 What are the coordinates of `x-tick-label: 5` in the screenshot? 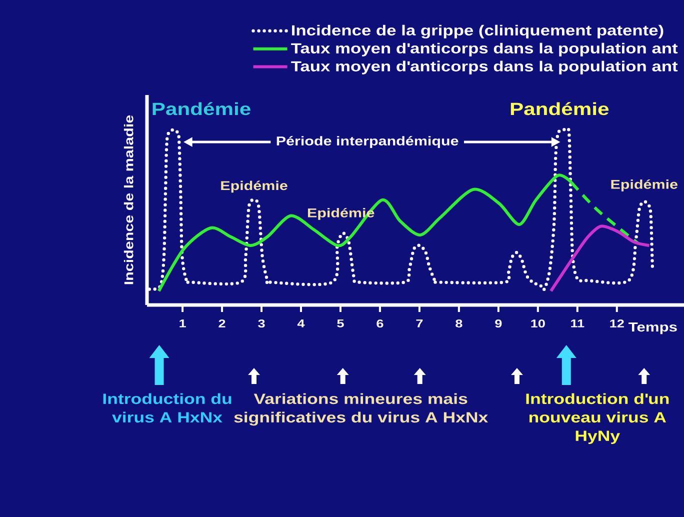 It's located at (340, 324).